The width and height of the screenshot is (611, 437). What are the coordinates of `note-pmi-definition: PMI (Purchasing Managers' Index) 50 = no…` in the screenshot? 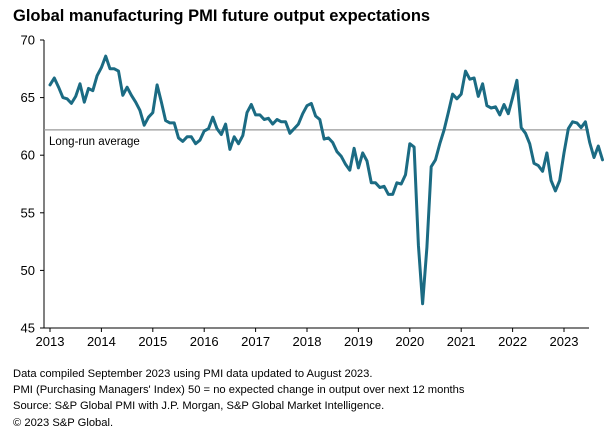 It's located at (239, 390).